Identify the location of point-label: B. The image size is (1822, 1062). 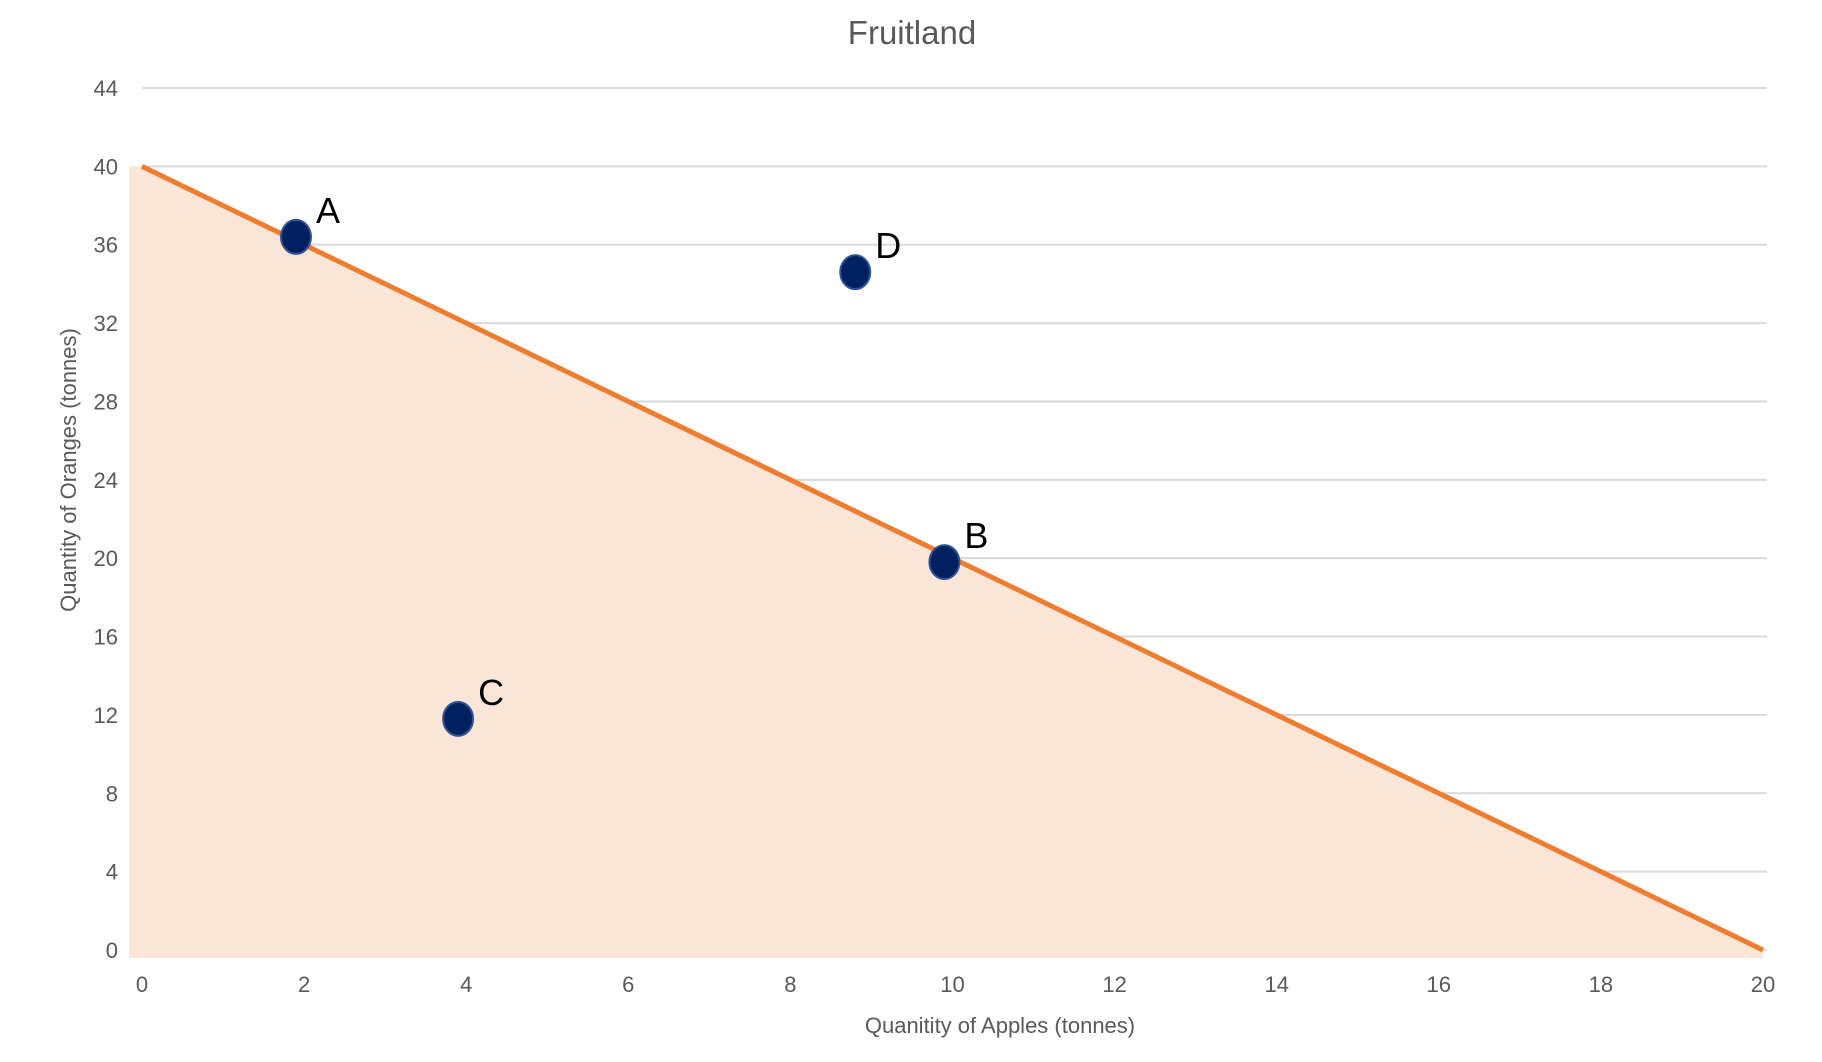
(976, 535).